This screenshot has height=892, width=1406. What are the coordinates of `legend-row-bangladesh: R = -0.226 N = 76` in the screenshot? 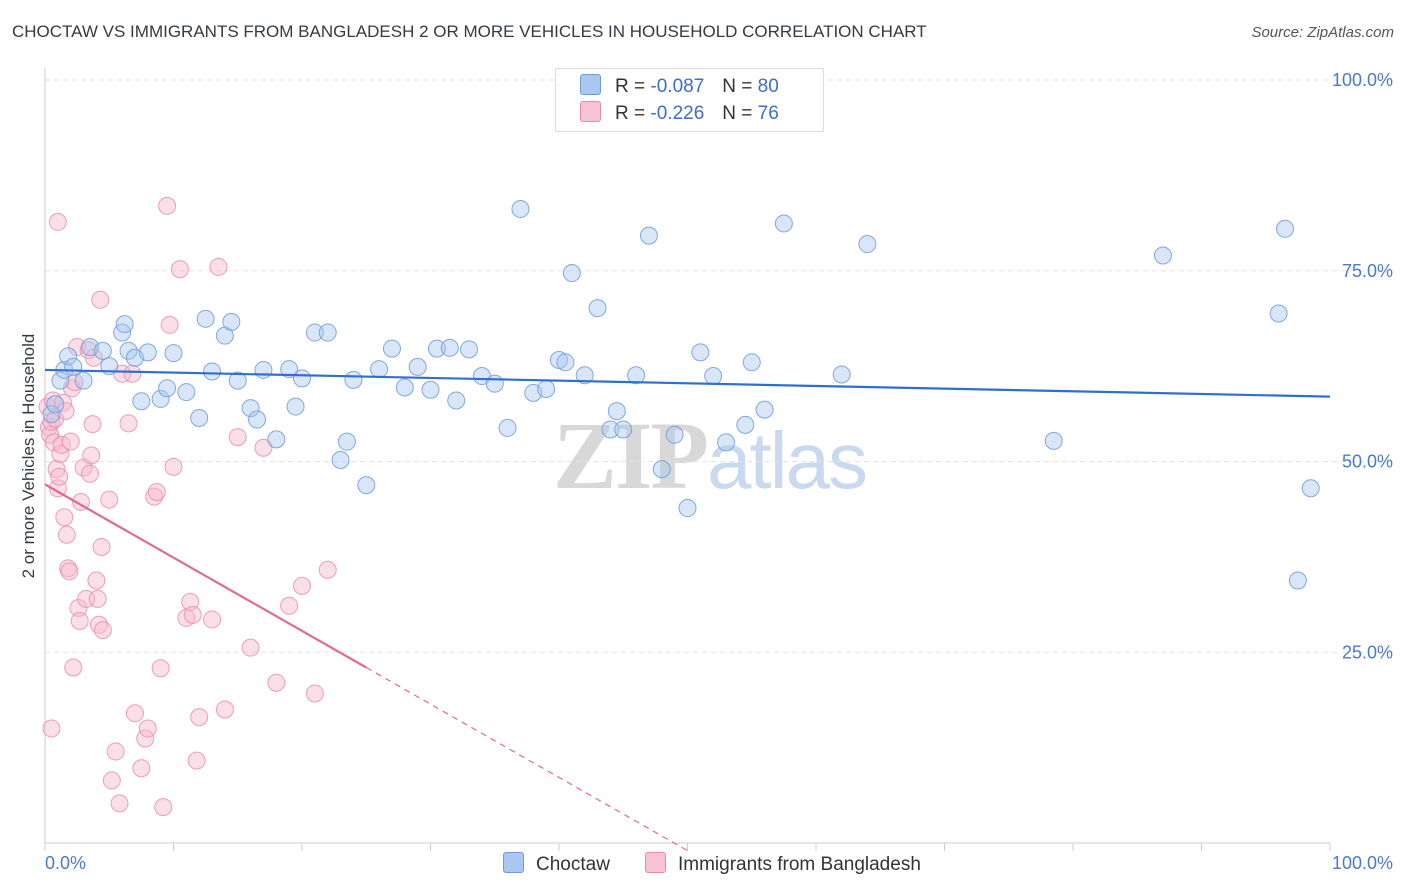 It's located at (679, 114).